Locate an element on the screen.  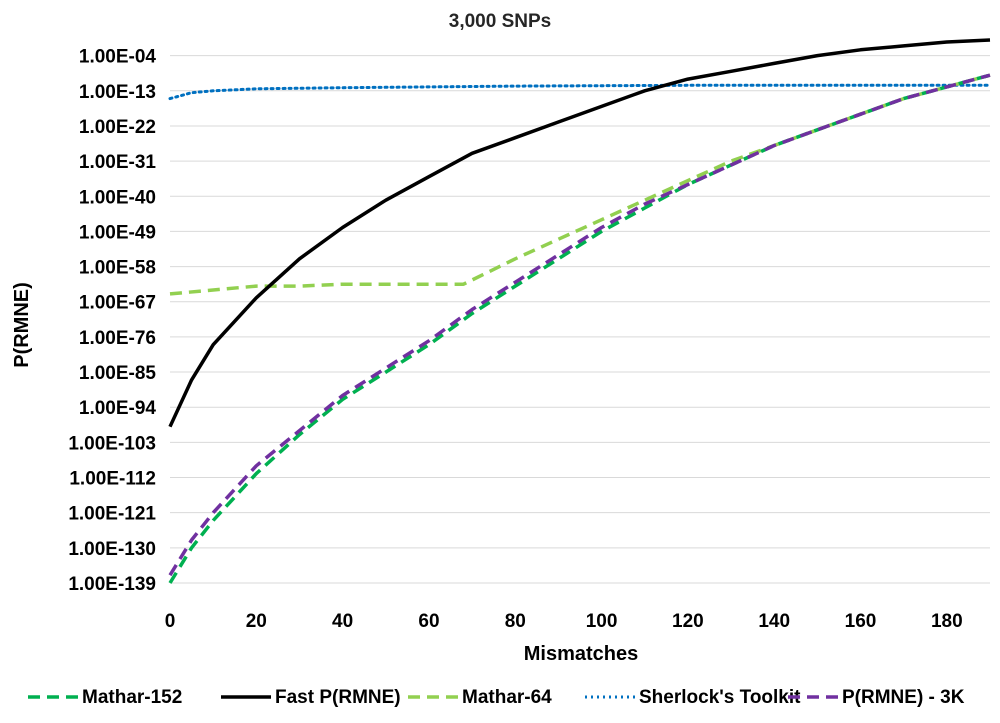
y-axis-title: P(RMNE) is located at coordinates (22, 325).